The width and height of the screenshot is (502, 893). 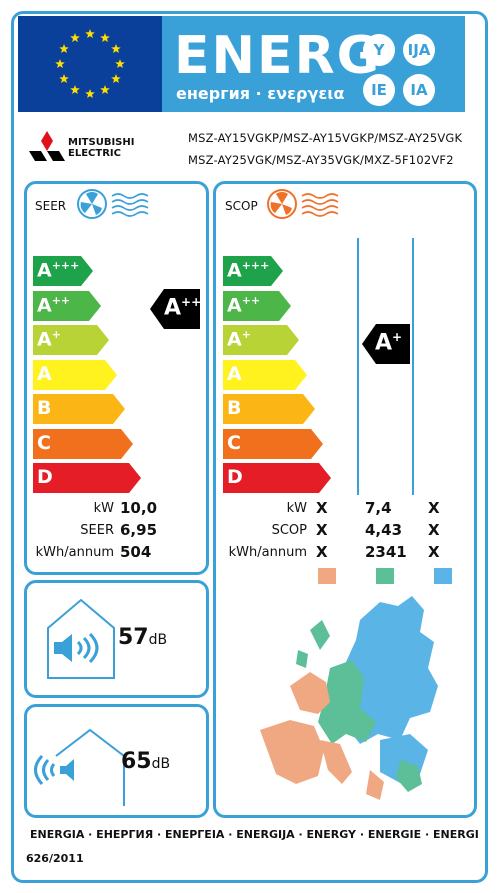 What do you see at coordinates (273, 445) in the screenshot?
I see `scop-class-bar: C` at bounding box center [273, 445].